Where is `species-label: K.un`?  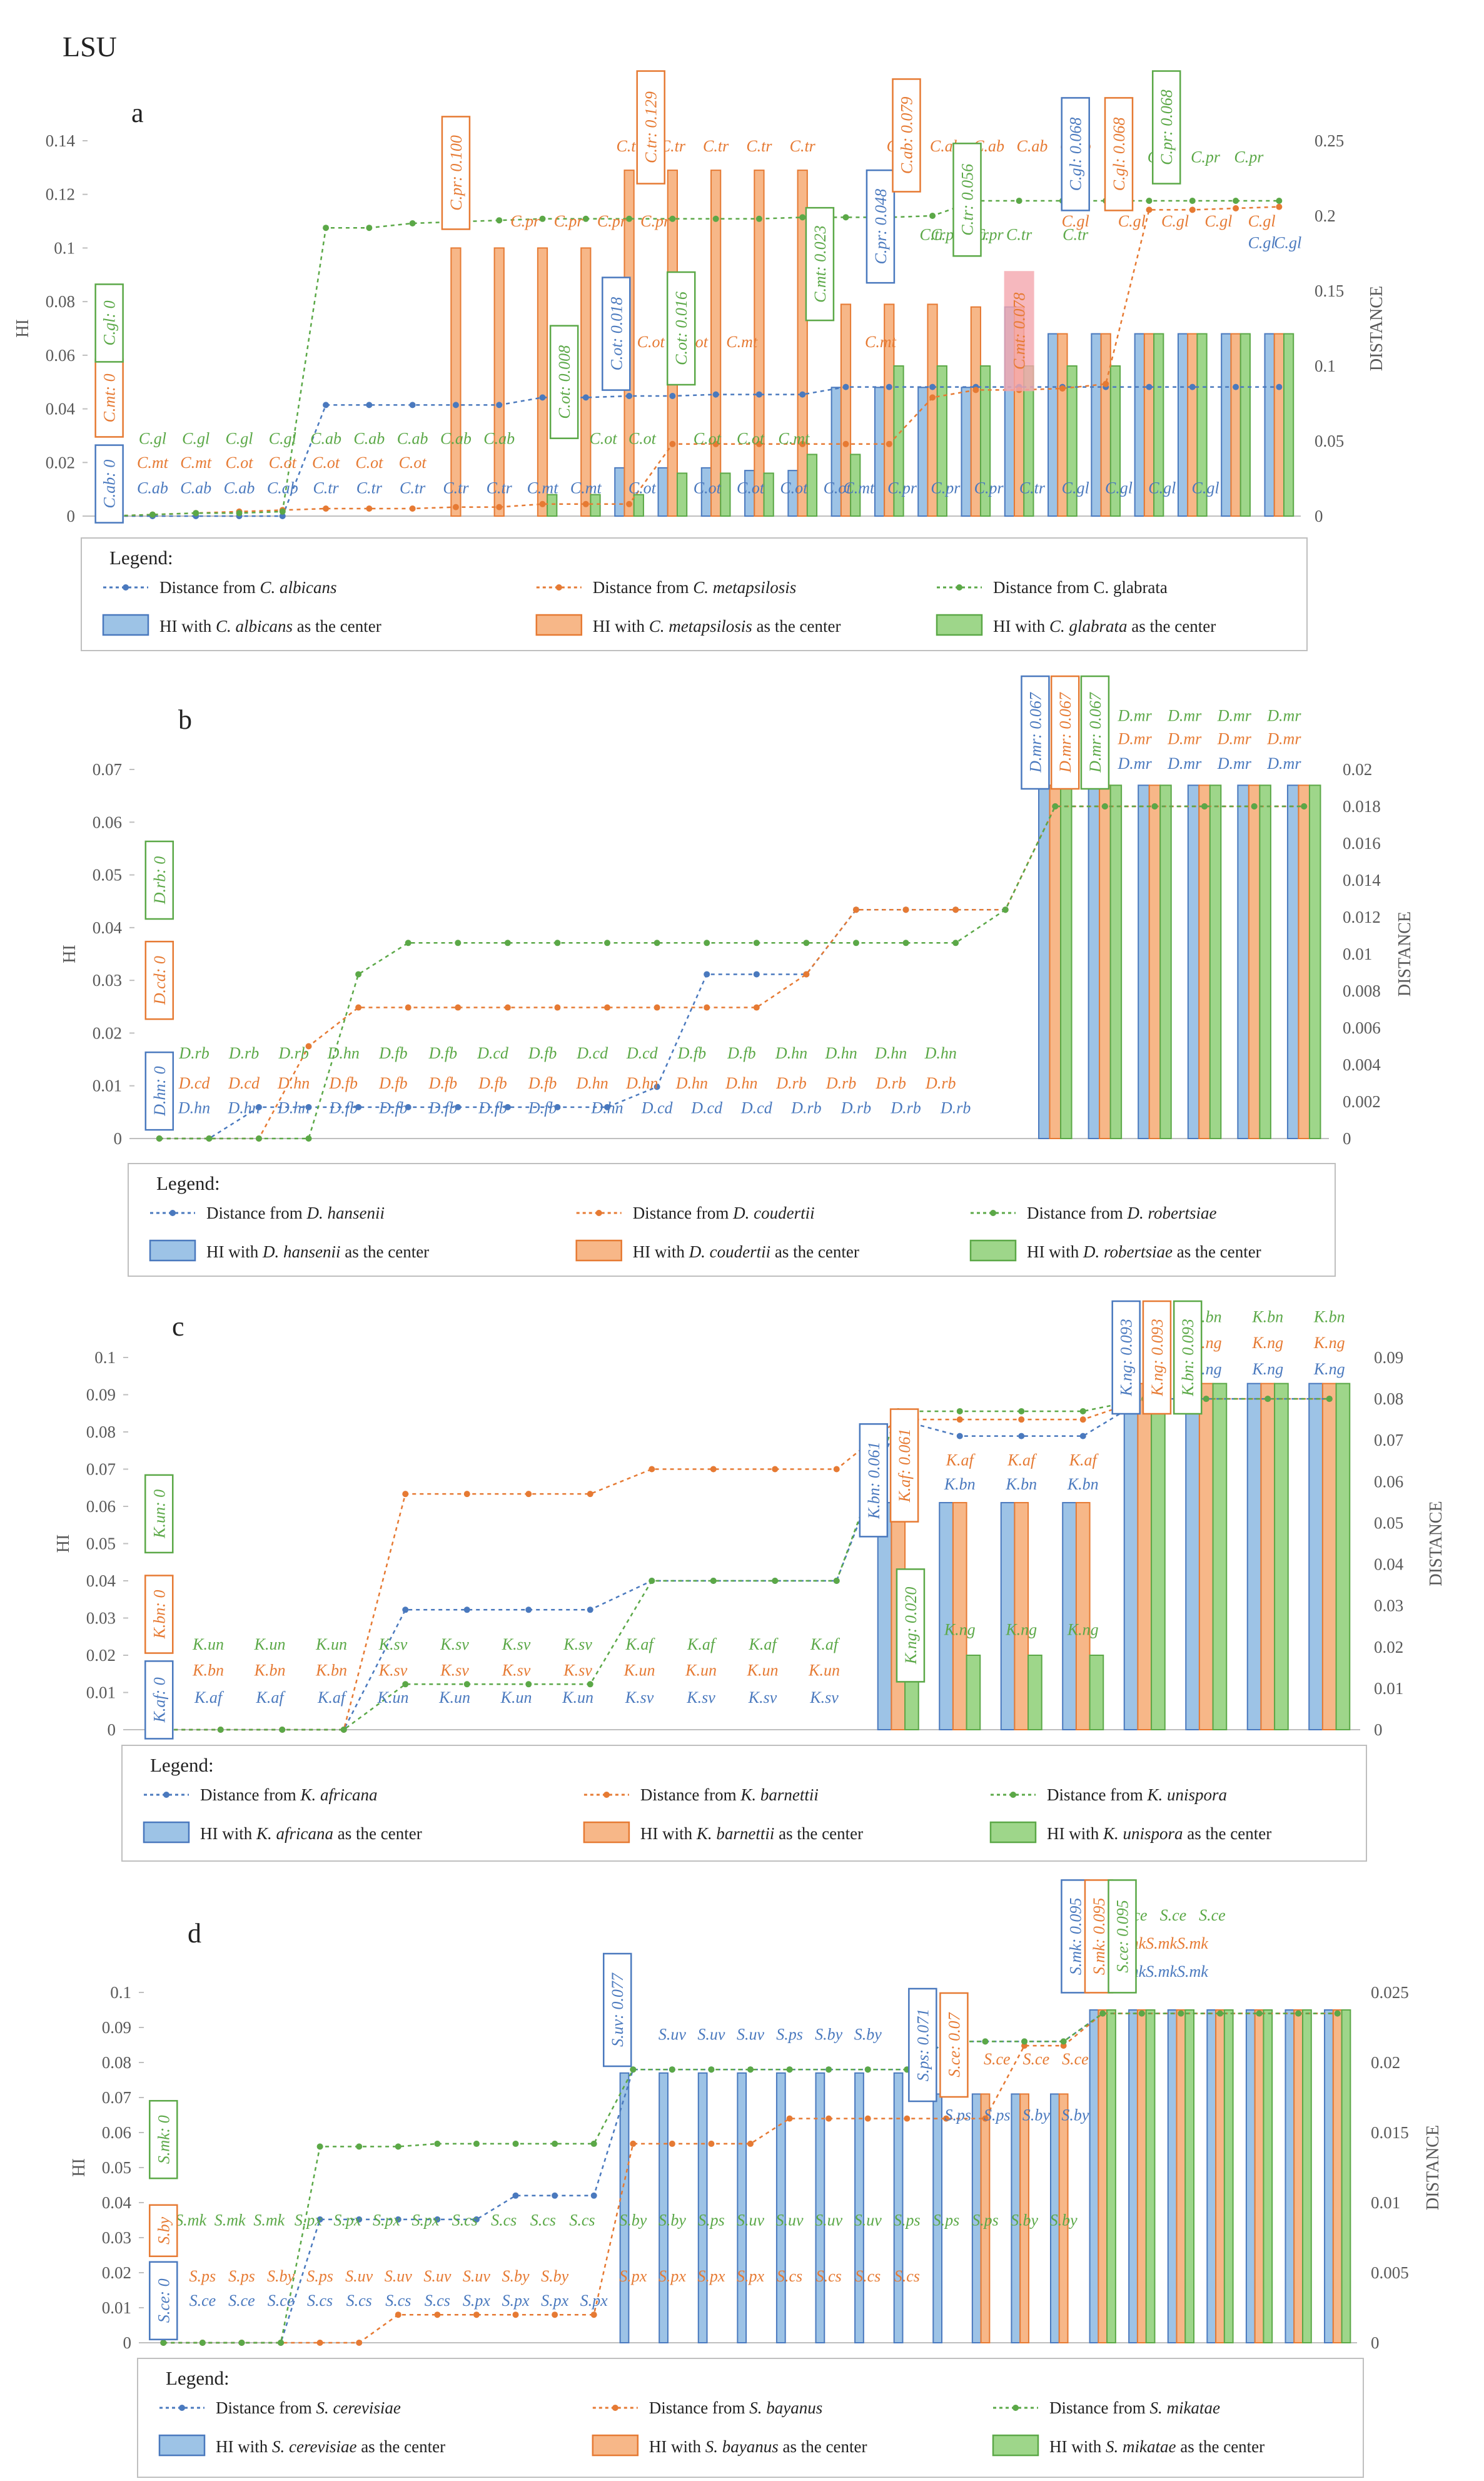
species-label: K.un is located at coordinates (208, 1644).